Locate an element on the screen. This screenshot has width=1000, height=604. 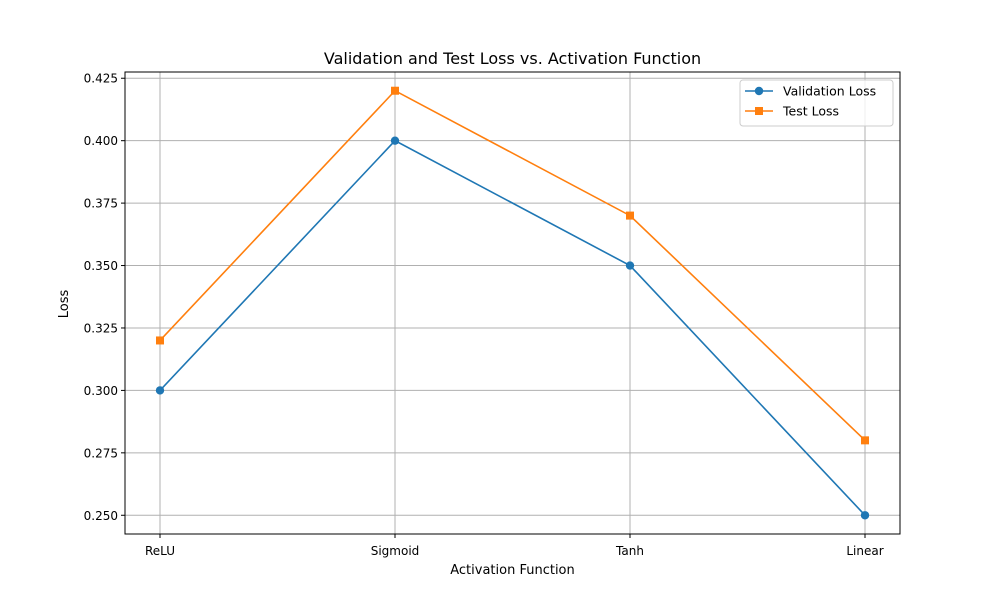
y-tick-label: 0.425 is located at coordinates (101, 79).